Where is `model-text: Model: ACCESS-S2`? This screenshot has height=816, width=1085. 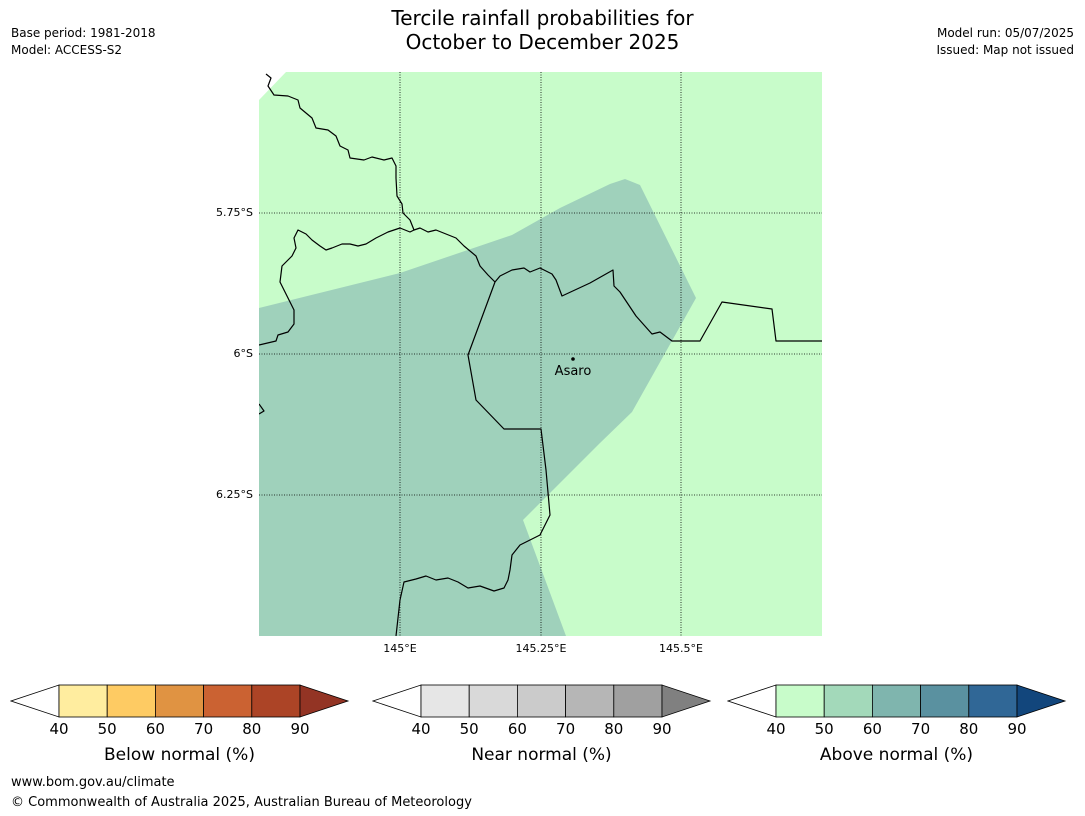 model-text: Model: ACCESS-S2 is located at coordinates (67, 50).